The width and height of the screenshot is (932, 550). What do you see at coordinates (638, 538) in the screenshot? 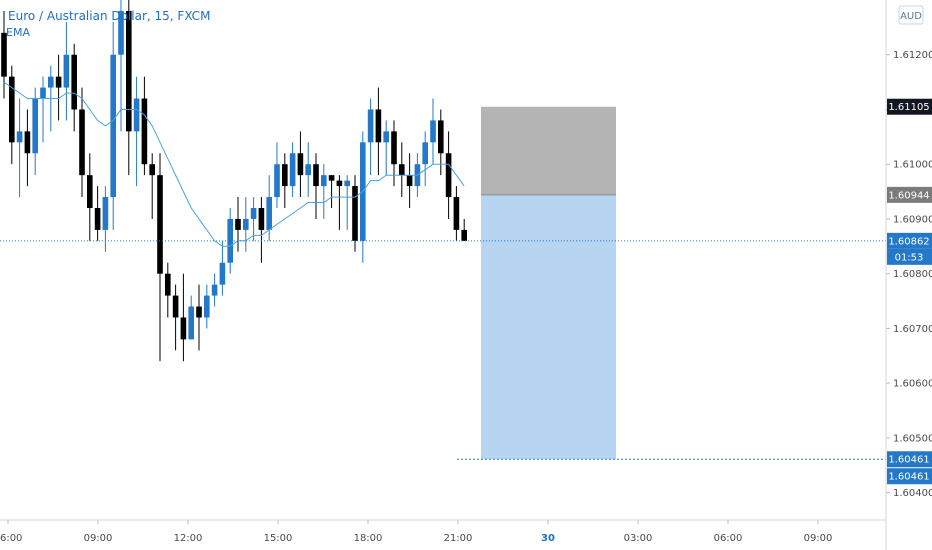
I see `time-tick-label: 03:00` at bounding box center [638, 538].